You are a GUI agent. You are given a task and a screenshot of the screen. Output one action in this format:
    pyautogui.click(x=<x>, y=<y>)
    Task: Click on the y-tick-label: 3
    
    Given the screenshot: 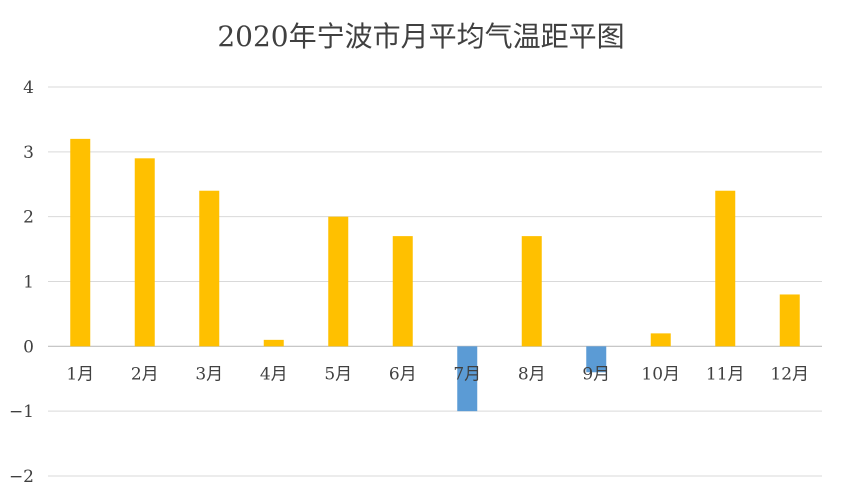 What is the action you would take?
    pyautogui.click(x=28, y=153)
    